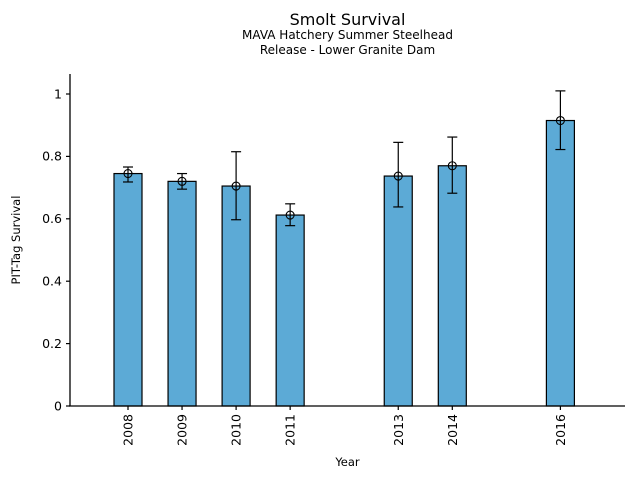 The image size is (640, 480). What do you see at coordinates (290, 215) in the screenshot?
I see `point-marker-2011` at bounding box center [290, 215].